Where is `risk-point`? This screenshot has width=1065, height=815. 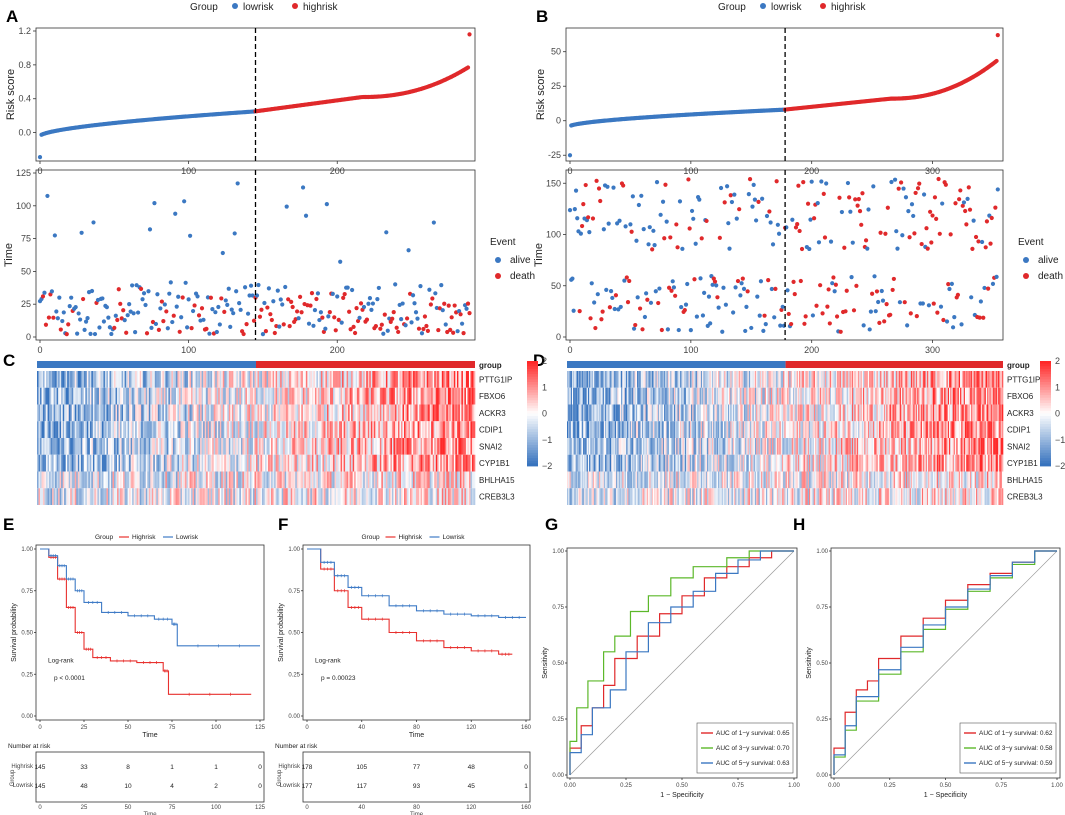 risk-point is located at coordinates (40, 157).